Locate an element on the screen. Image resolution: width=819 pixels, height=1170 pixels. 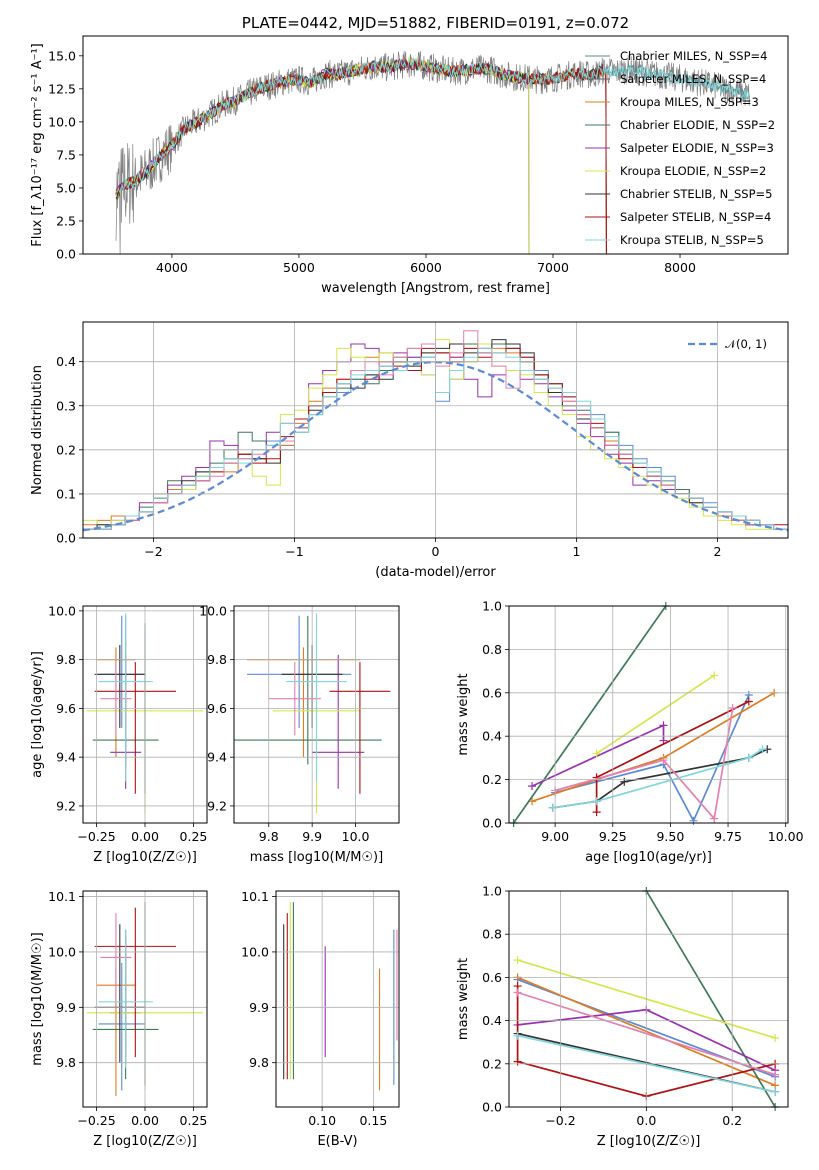
legend-label: Chabrier STELIB, N_SSP=5 is located at coordinates (696, 194).